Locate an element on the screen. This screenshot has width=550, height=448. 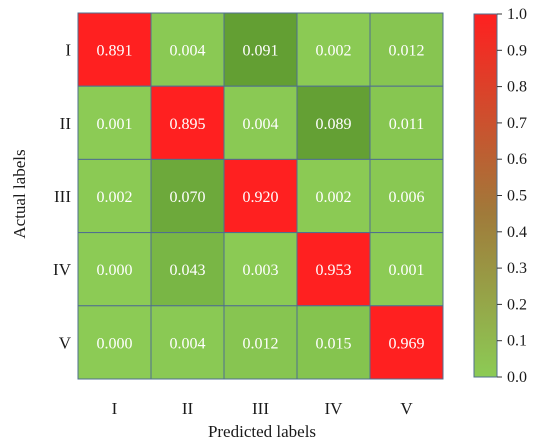
colorbar-gradient is located at coordinates (485, 195).